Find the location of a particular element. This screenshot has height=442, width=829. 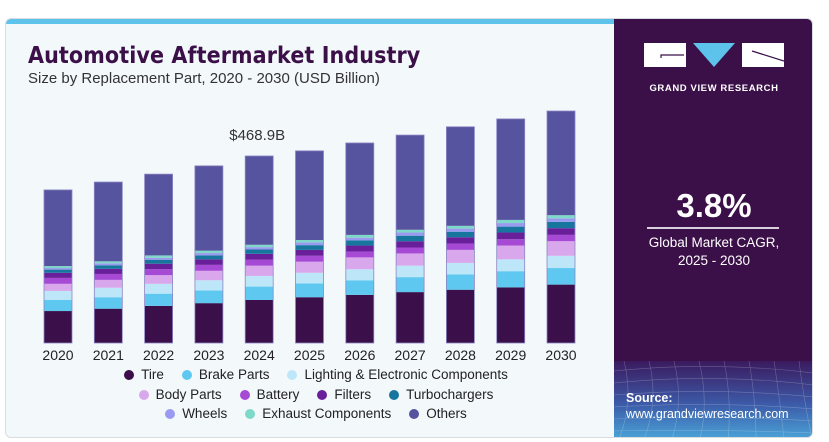

legend-item-lighting-electronic-components: Lighting & Electronic Components is located at coordinates (397, 375).